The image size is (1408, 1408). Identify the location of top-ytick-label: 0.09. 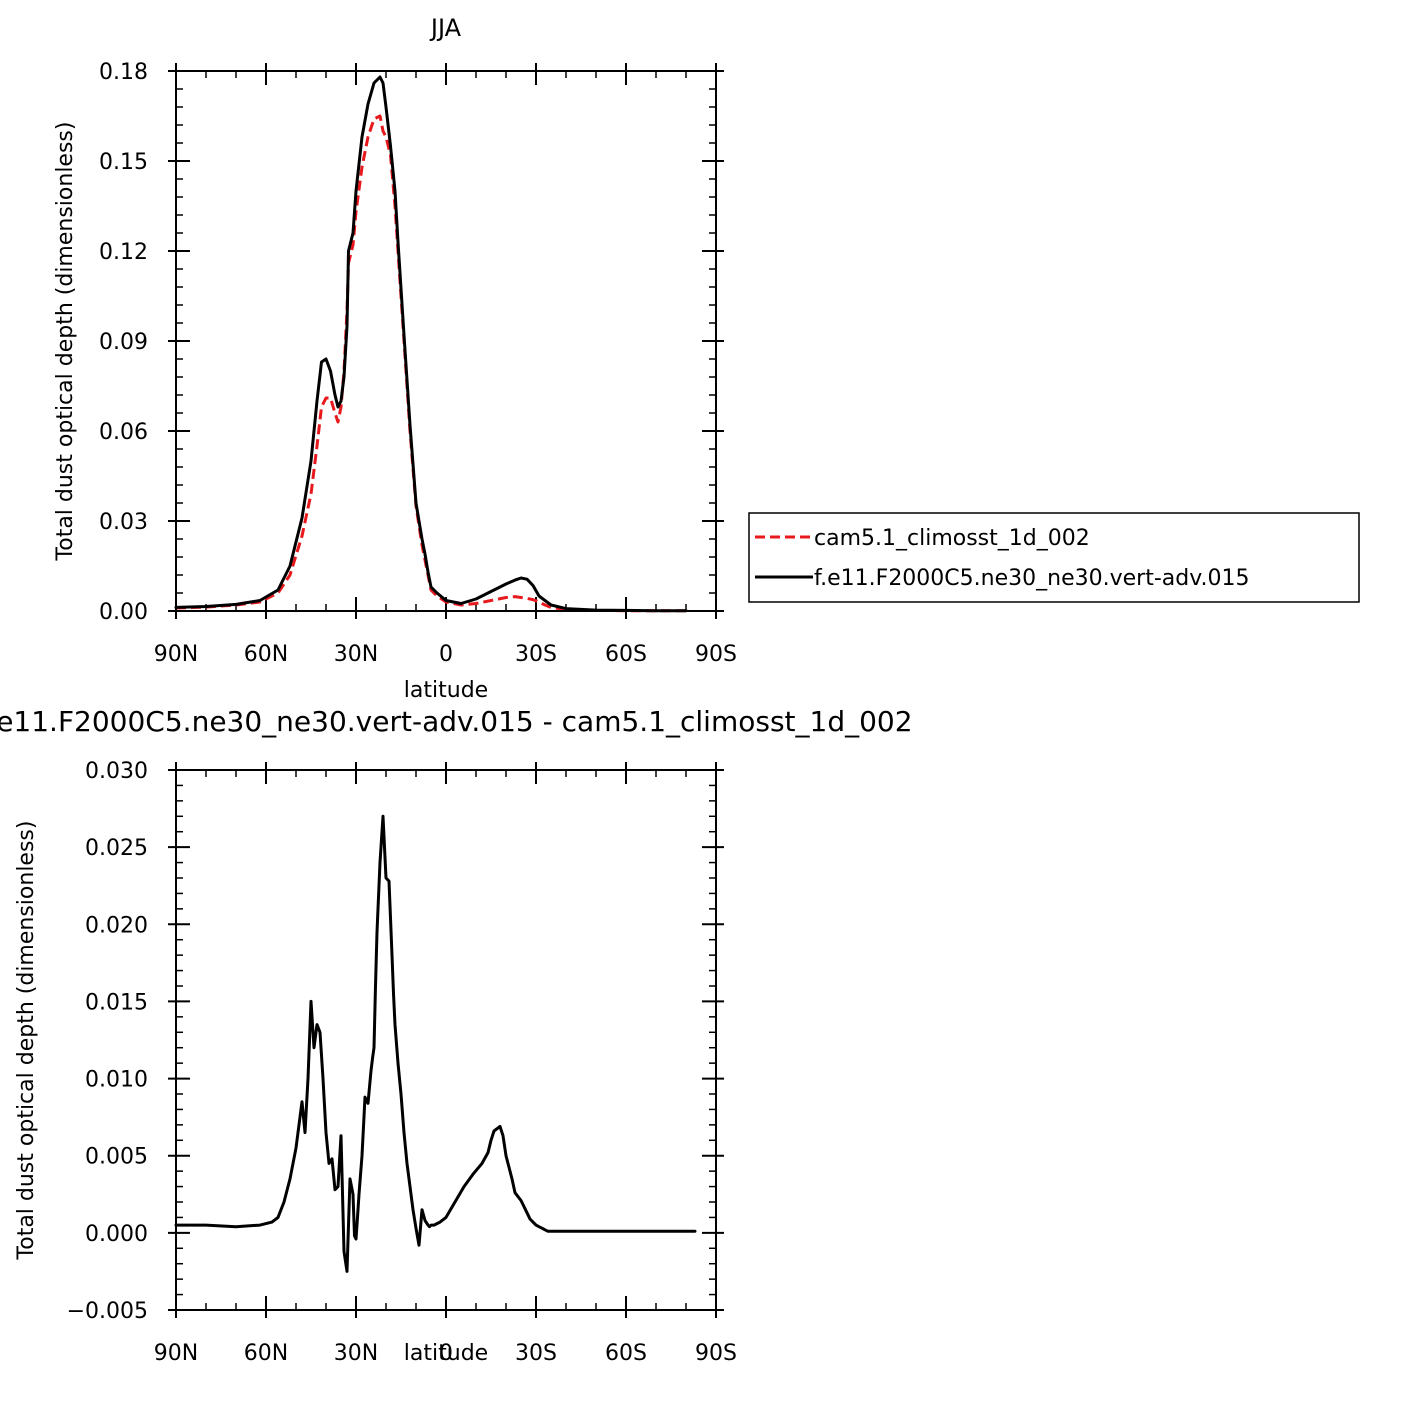
(123, 342).